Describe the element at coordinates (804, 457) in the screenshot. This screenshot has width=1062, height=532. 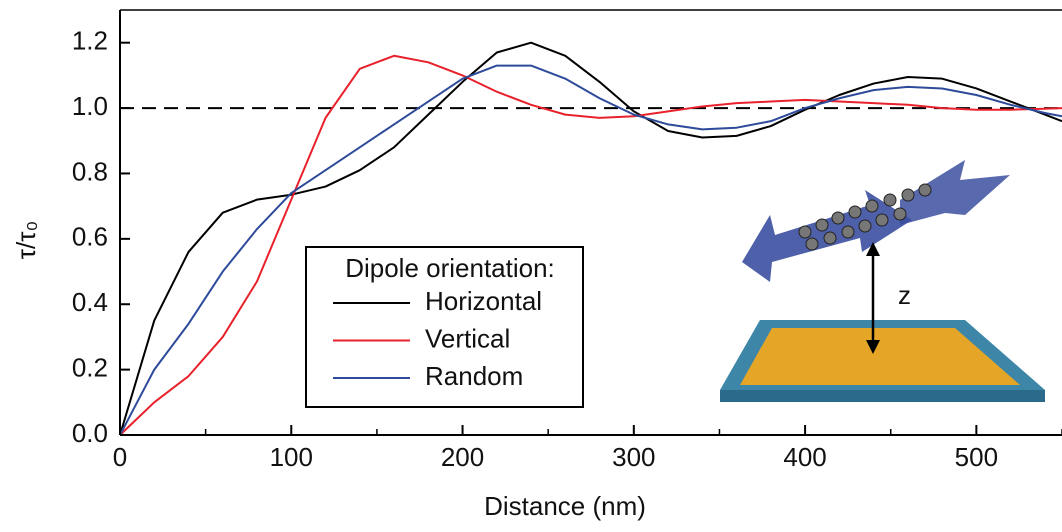
I see `x-tick-label: 400` at that location.